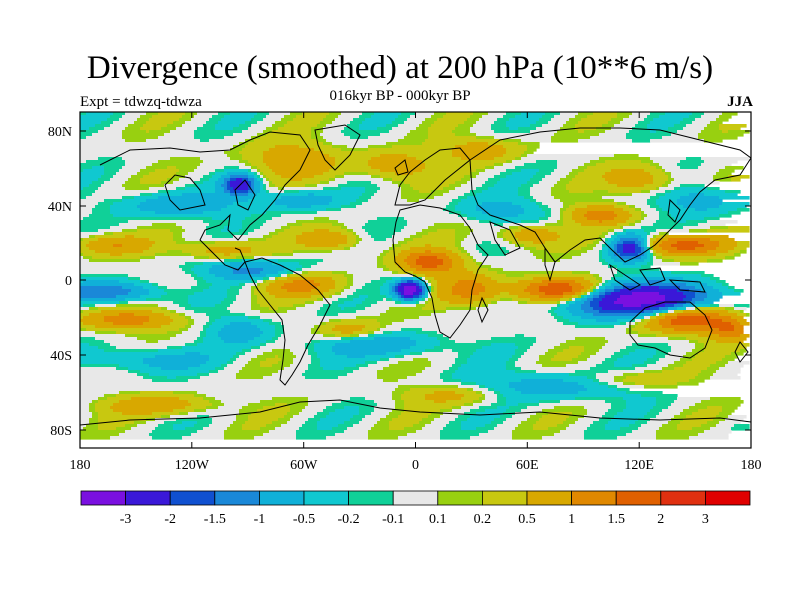 This screenshot has width=800, height=600. I want to click on lat-tick-label: 40S, so click(61, 356).